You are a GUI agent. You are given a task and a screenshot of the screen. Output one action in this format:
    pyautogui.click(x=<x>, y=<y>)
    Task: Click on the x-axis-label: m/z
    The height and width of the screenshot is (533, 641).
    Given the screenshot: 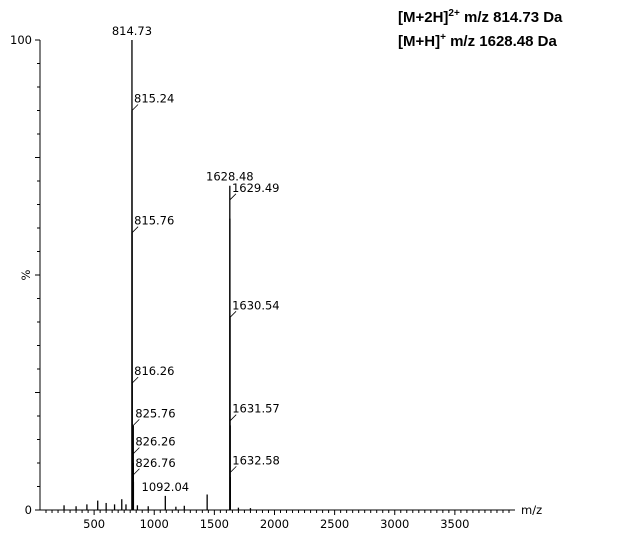 What is the action you would take?
    pyautogui.click(x=531, y=510)
    